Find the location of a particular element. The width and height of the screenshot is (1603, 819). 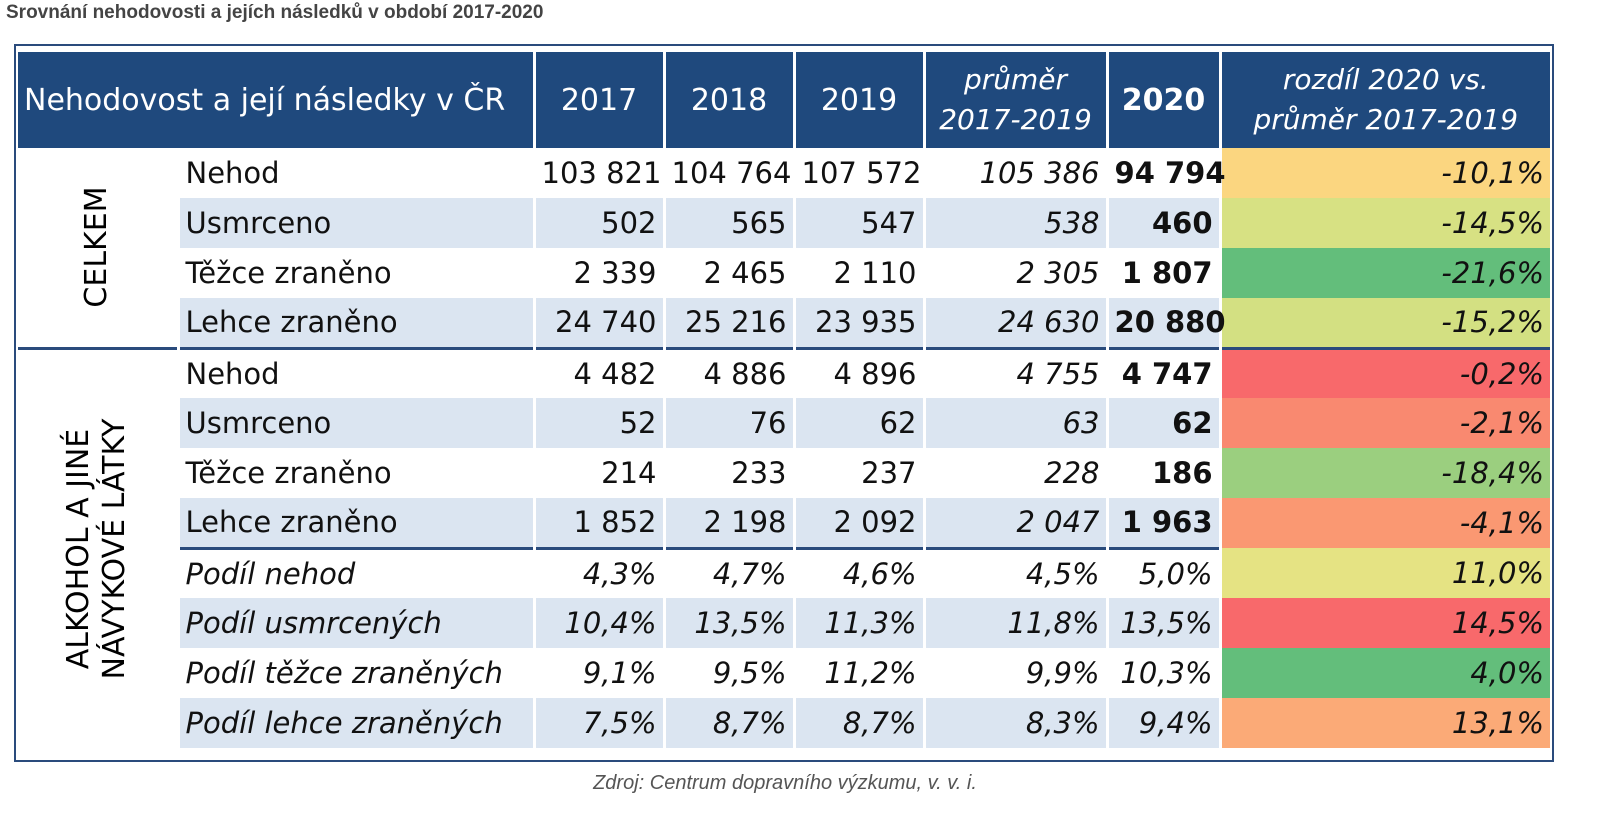

cell-v2017: 9,1% is located at coordinates (600, 673).